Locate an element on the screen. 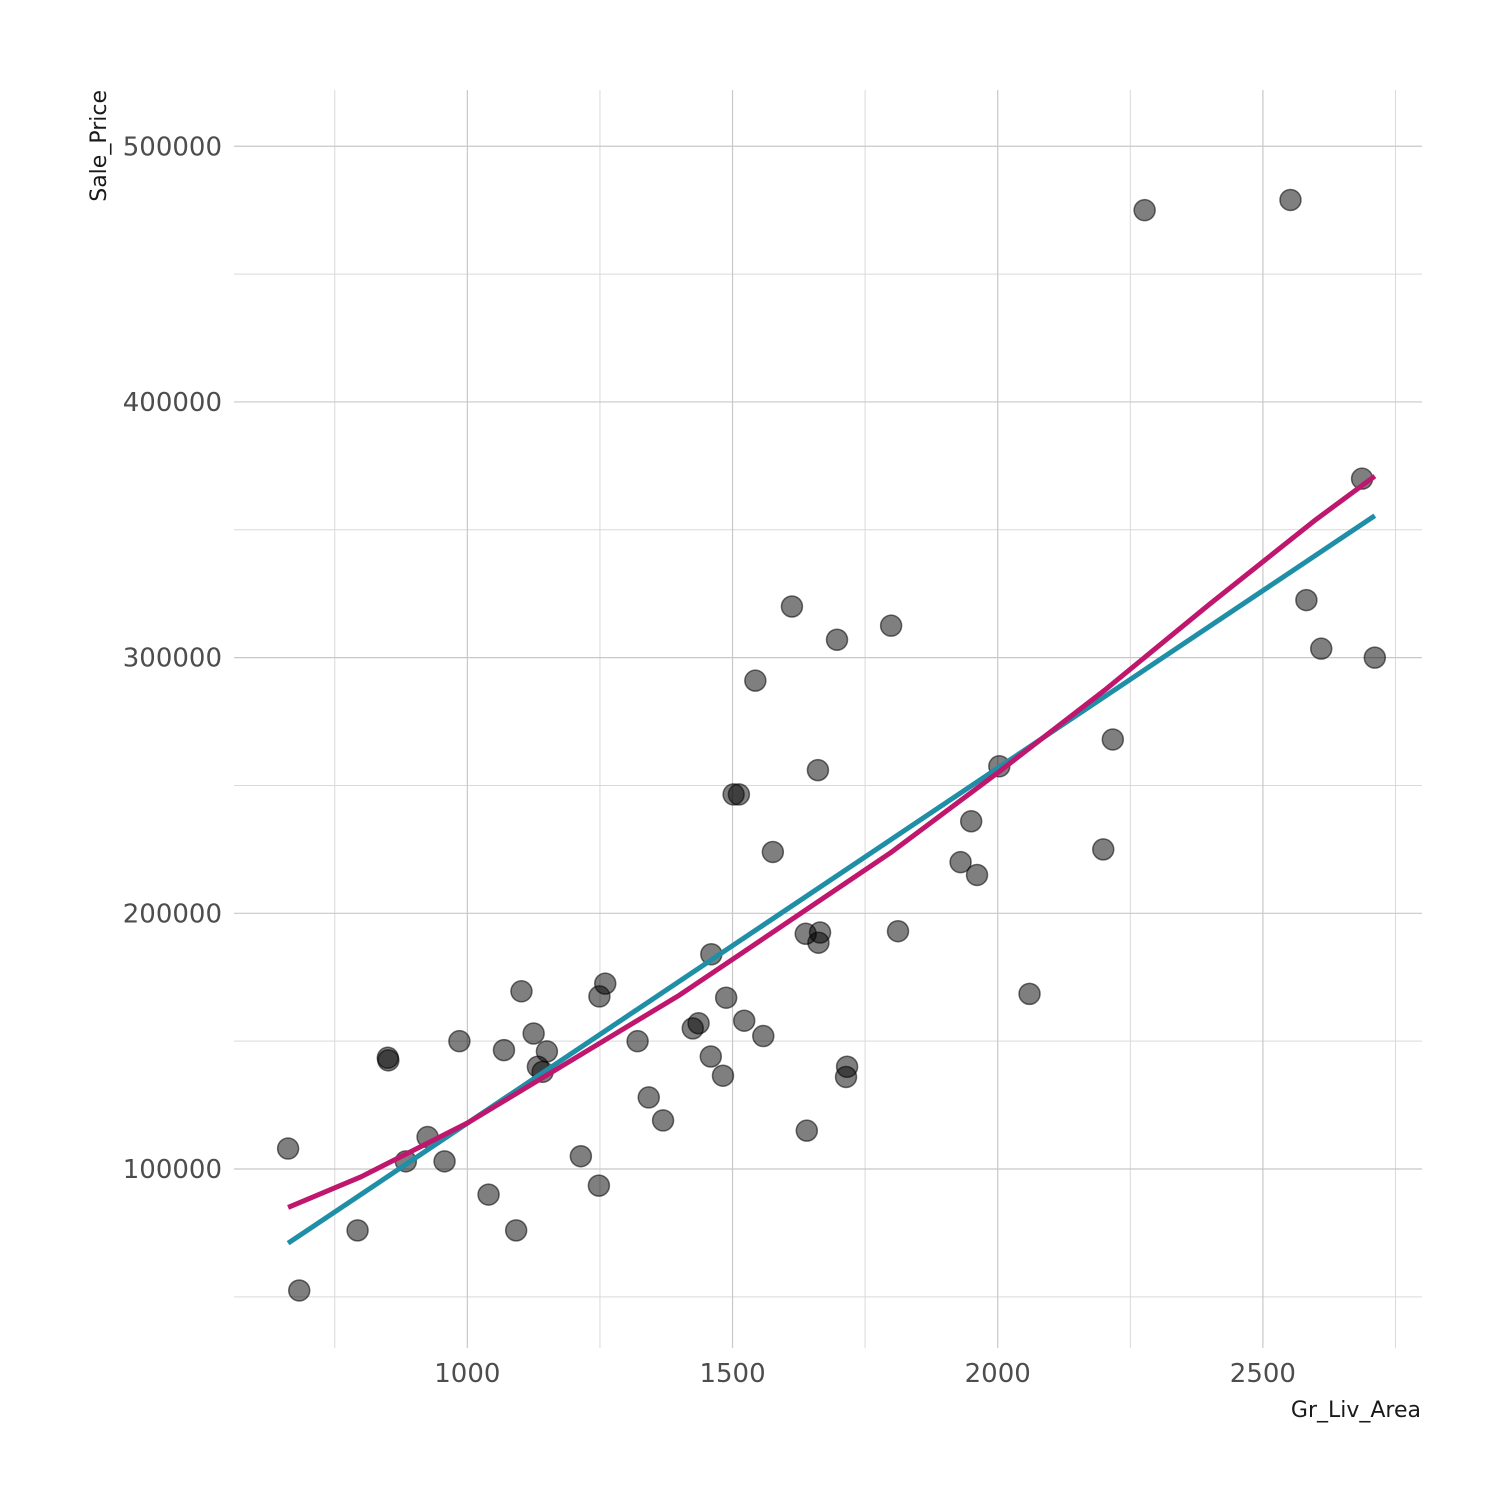 The height and width of the screenshot is (1512, 1512). y-tick-label: 100000 is located at coordinates (172, 1170).